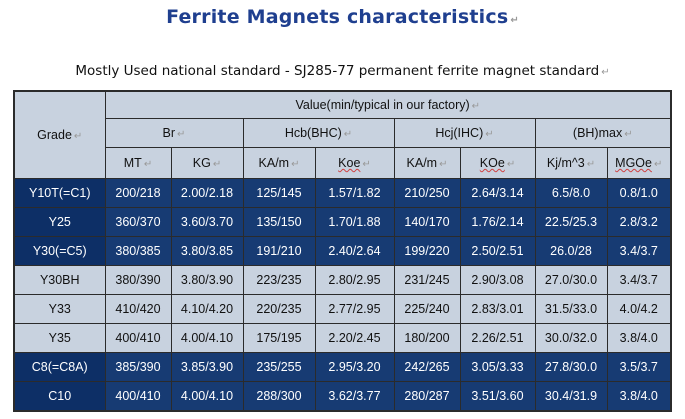 The image size is (685, 419). I want to click on value-cell: 3.62/3.77, so click(354, 396).